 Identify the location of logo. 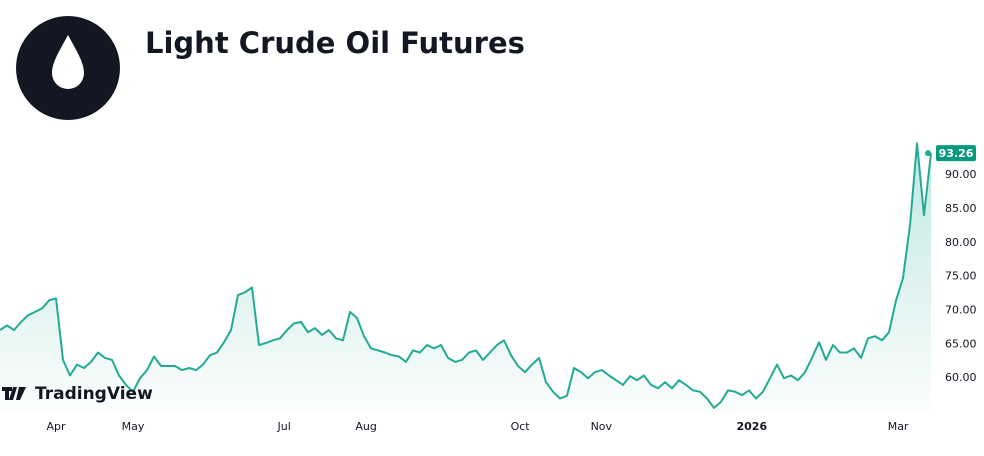
(68, 68).